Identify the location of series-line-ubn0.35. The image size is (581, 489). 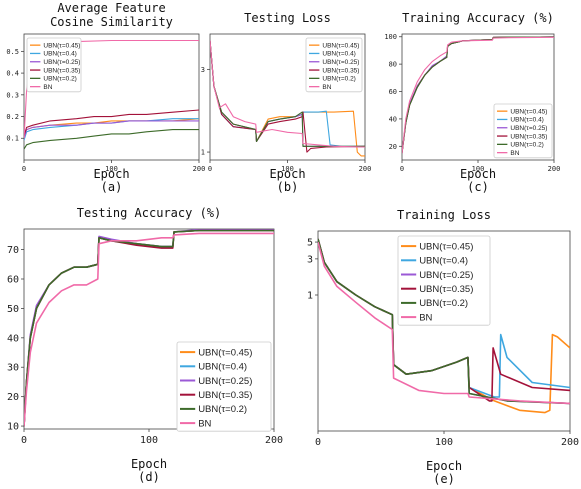
(111, 123).